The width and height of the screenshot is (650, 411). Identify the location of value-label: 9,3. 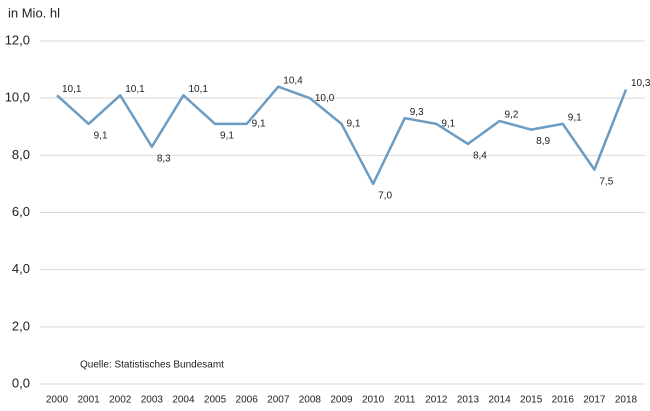
(417, 112).